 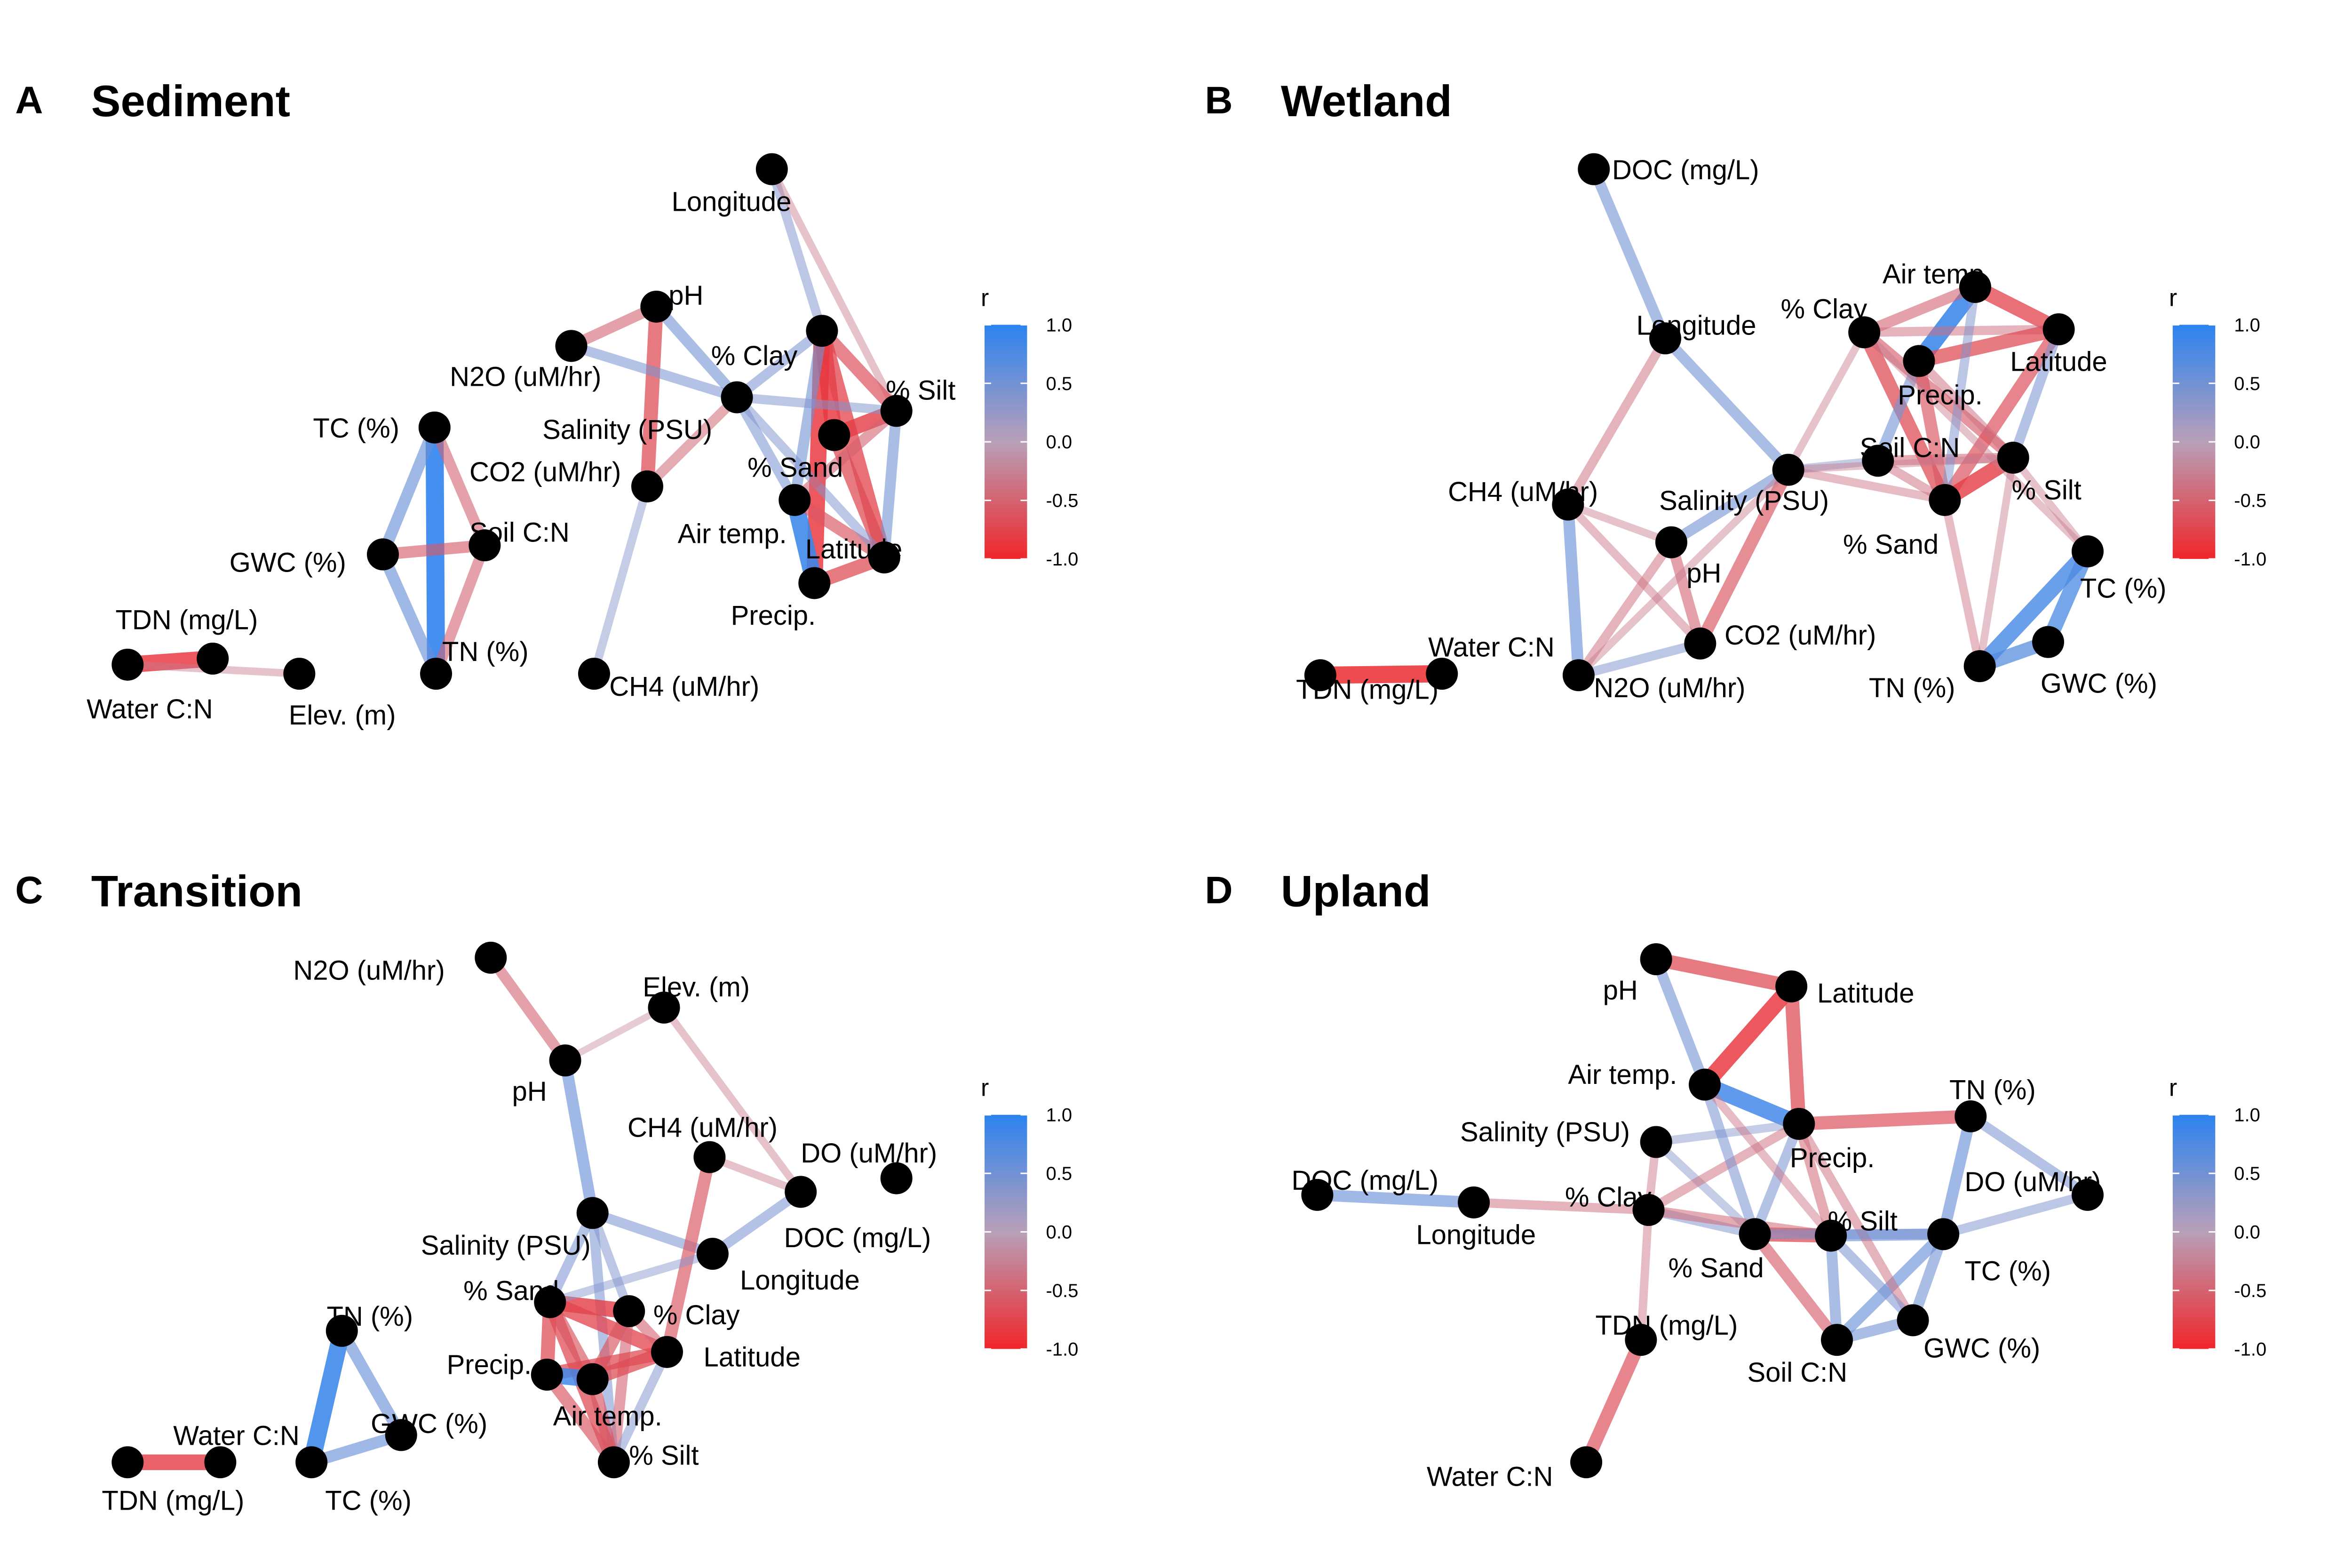 What do you see at coordinates (890, 484) in the screenshot?
I see `edge-silt-latitude` at bounding box center [890, 484].